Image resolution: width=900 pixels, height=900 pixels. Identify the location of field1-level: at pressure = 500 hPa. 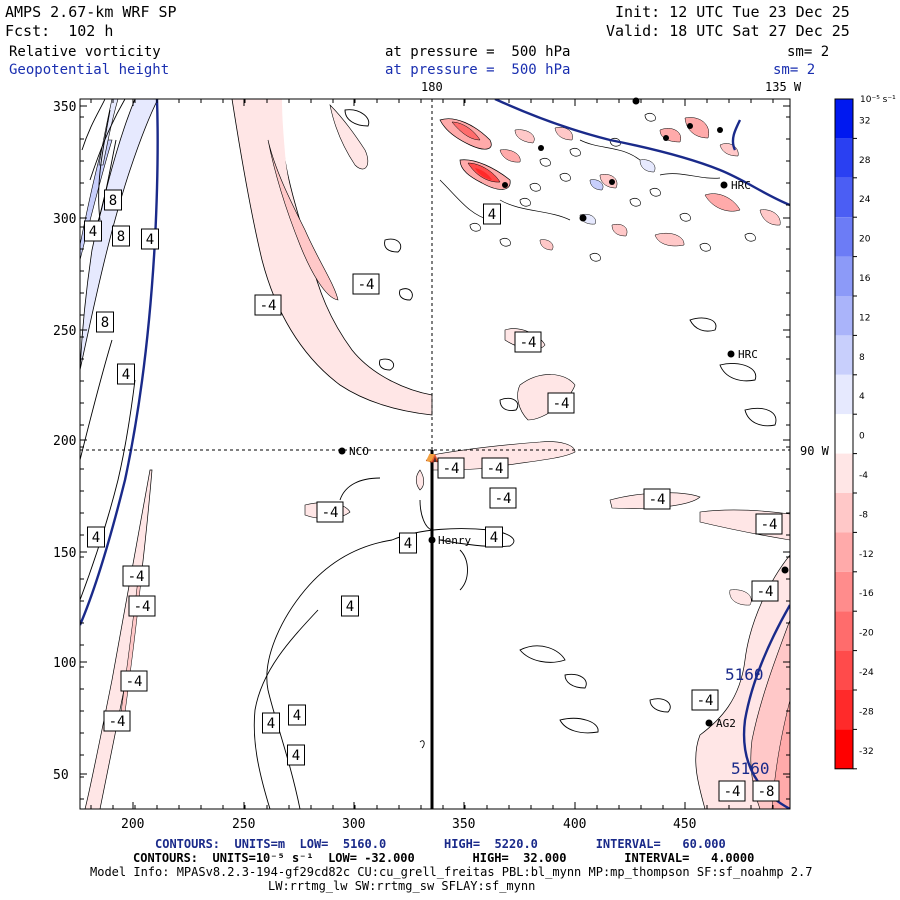
(478, 52).